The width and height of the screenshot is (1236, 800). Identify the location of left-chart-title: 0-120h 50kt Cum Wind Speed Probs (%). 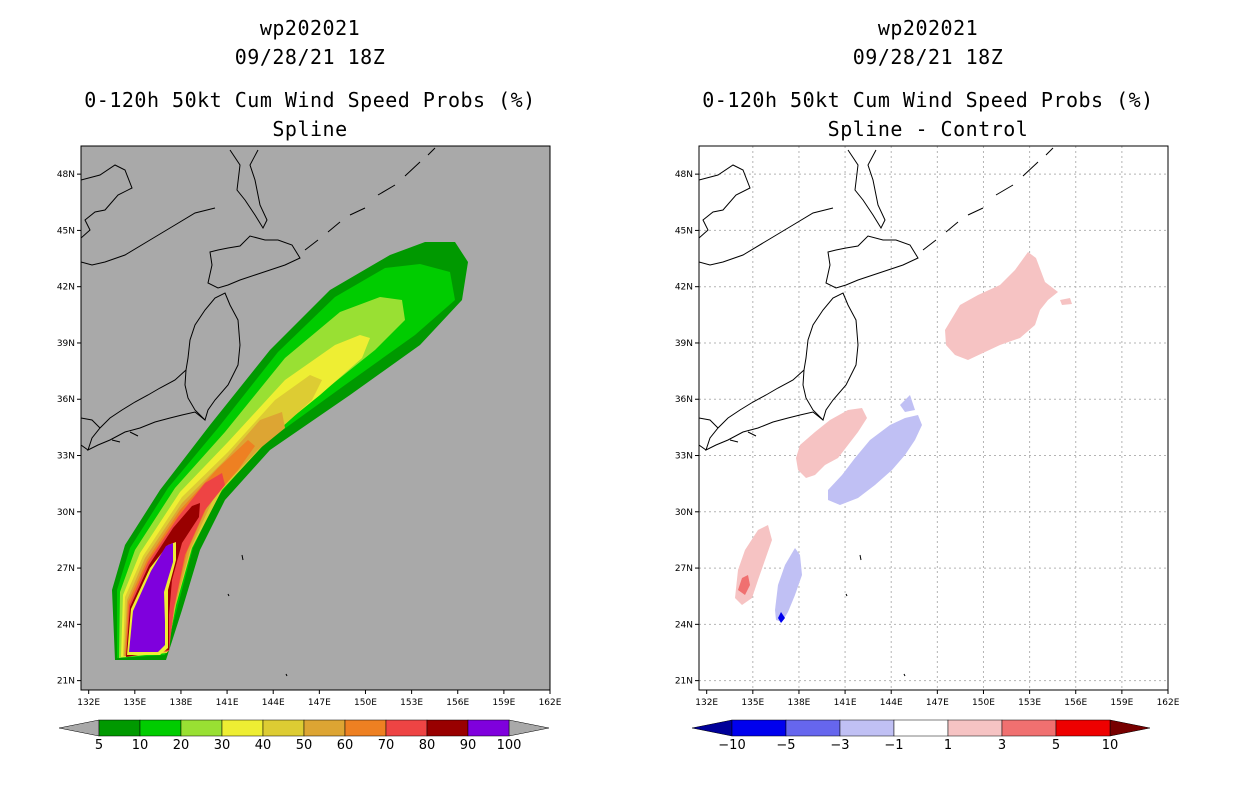
(310, 100).